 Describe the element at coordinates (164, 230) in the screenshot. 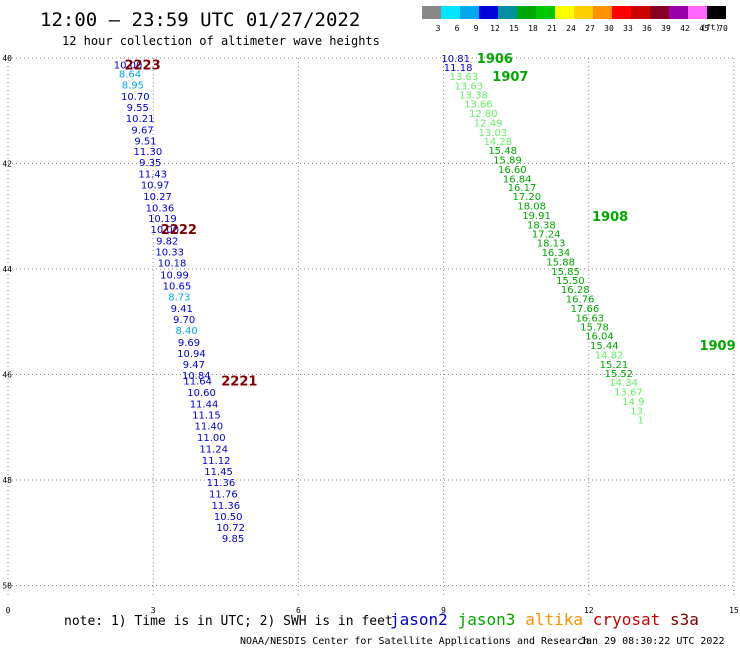

I see `data-label: 10.00` at that location.